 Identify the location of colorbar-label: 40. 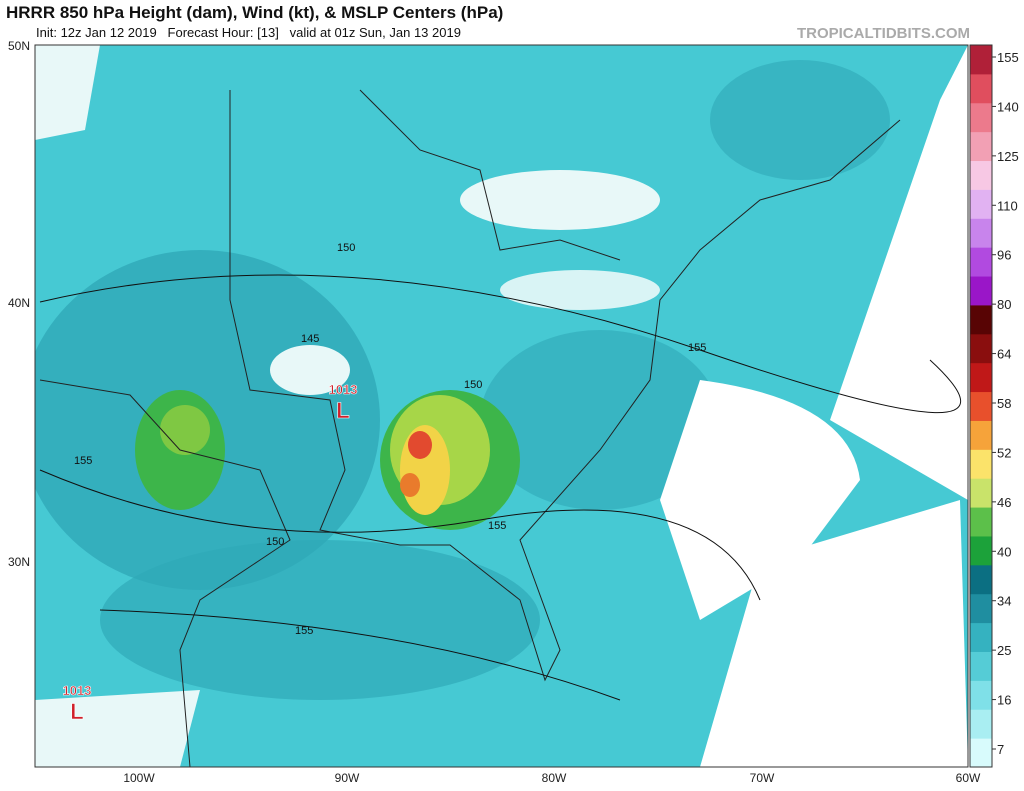
(1004, 551).